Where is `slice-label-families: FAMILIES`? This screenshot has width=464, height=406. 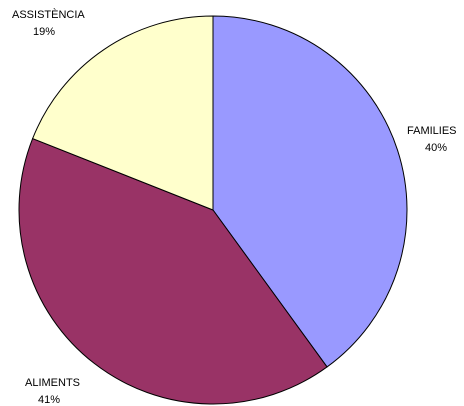 slice-label-families: FAMILIES is located at coordinates (432, 131).